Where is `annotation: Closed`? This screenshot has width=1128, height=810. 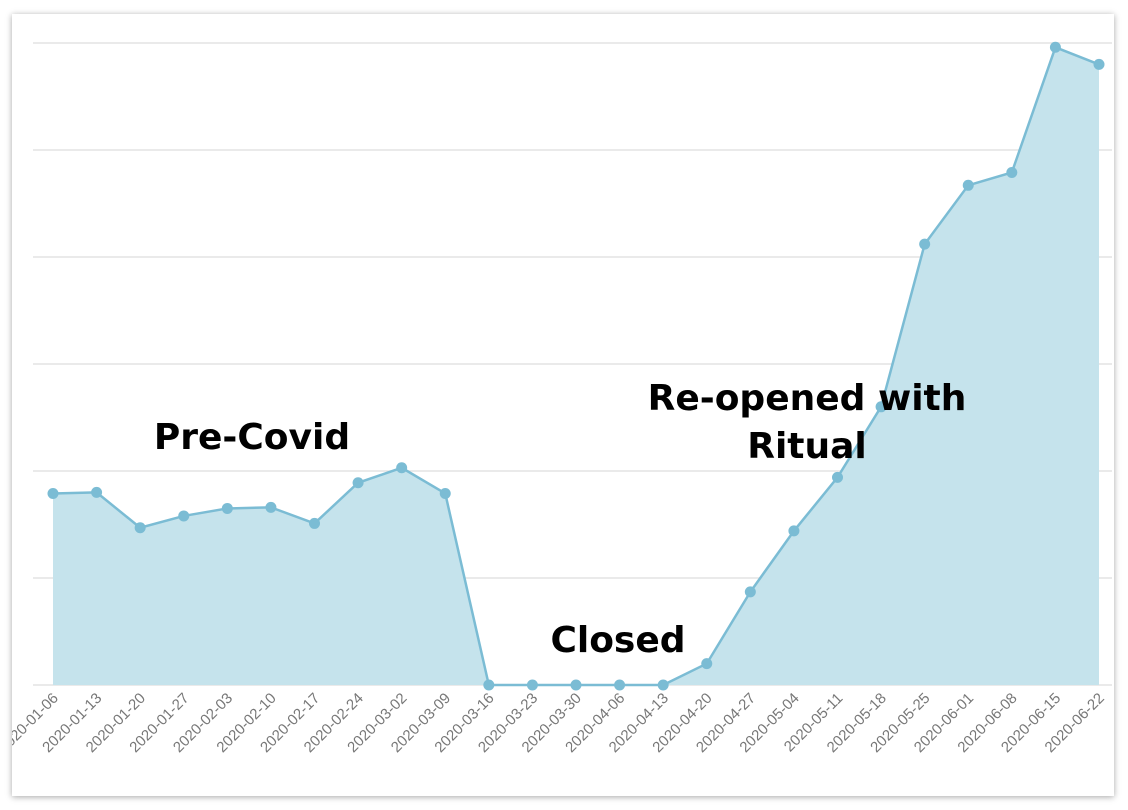 annotation: Closed is located at coordinates (618, 640).